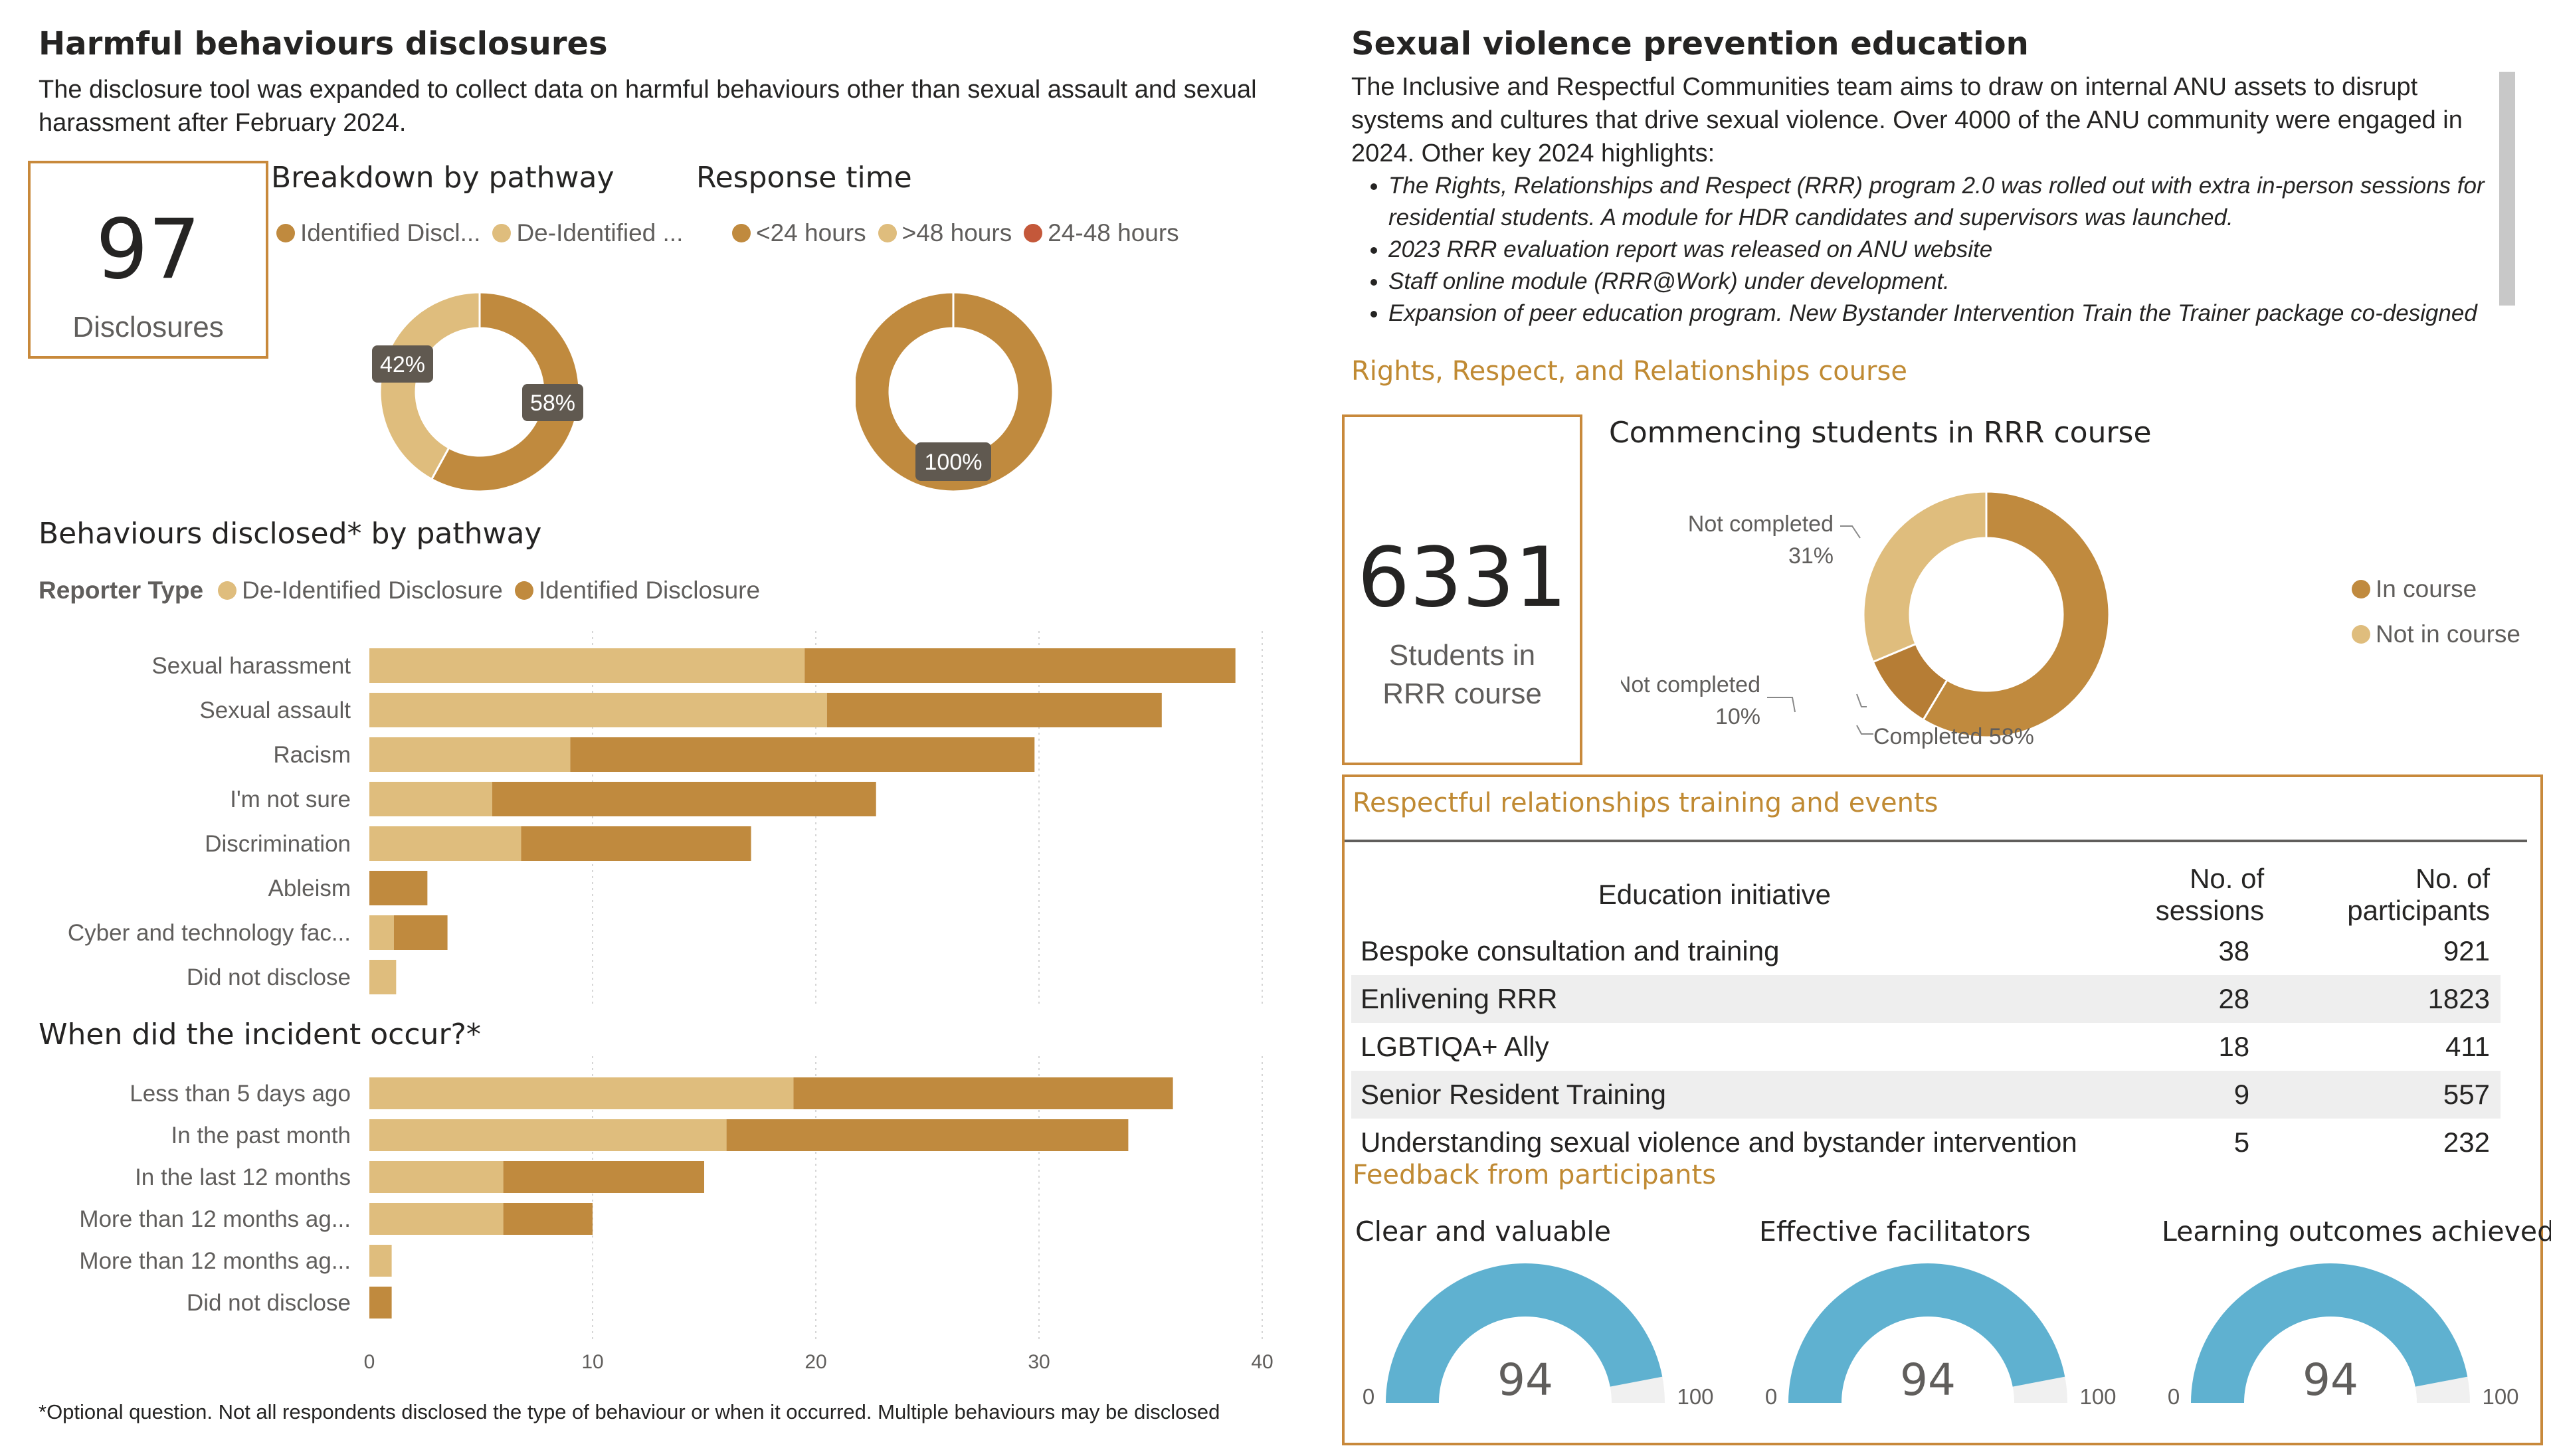  Describe the element at coordinates (1535, 1175) in the screenshot. I see `feedback-title: Feedback from participants` at that location.